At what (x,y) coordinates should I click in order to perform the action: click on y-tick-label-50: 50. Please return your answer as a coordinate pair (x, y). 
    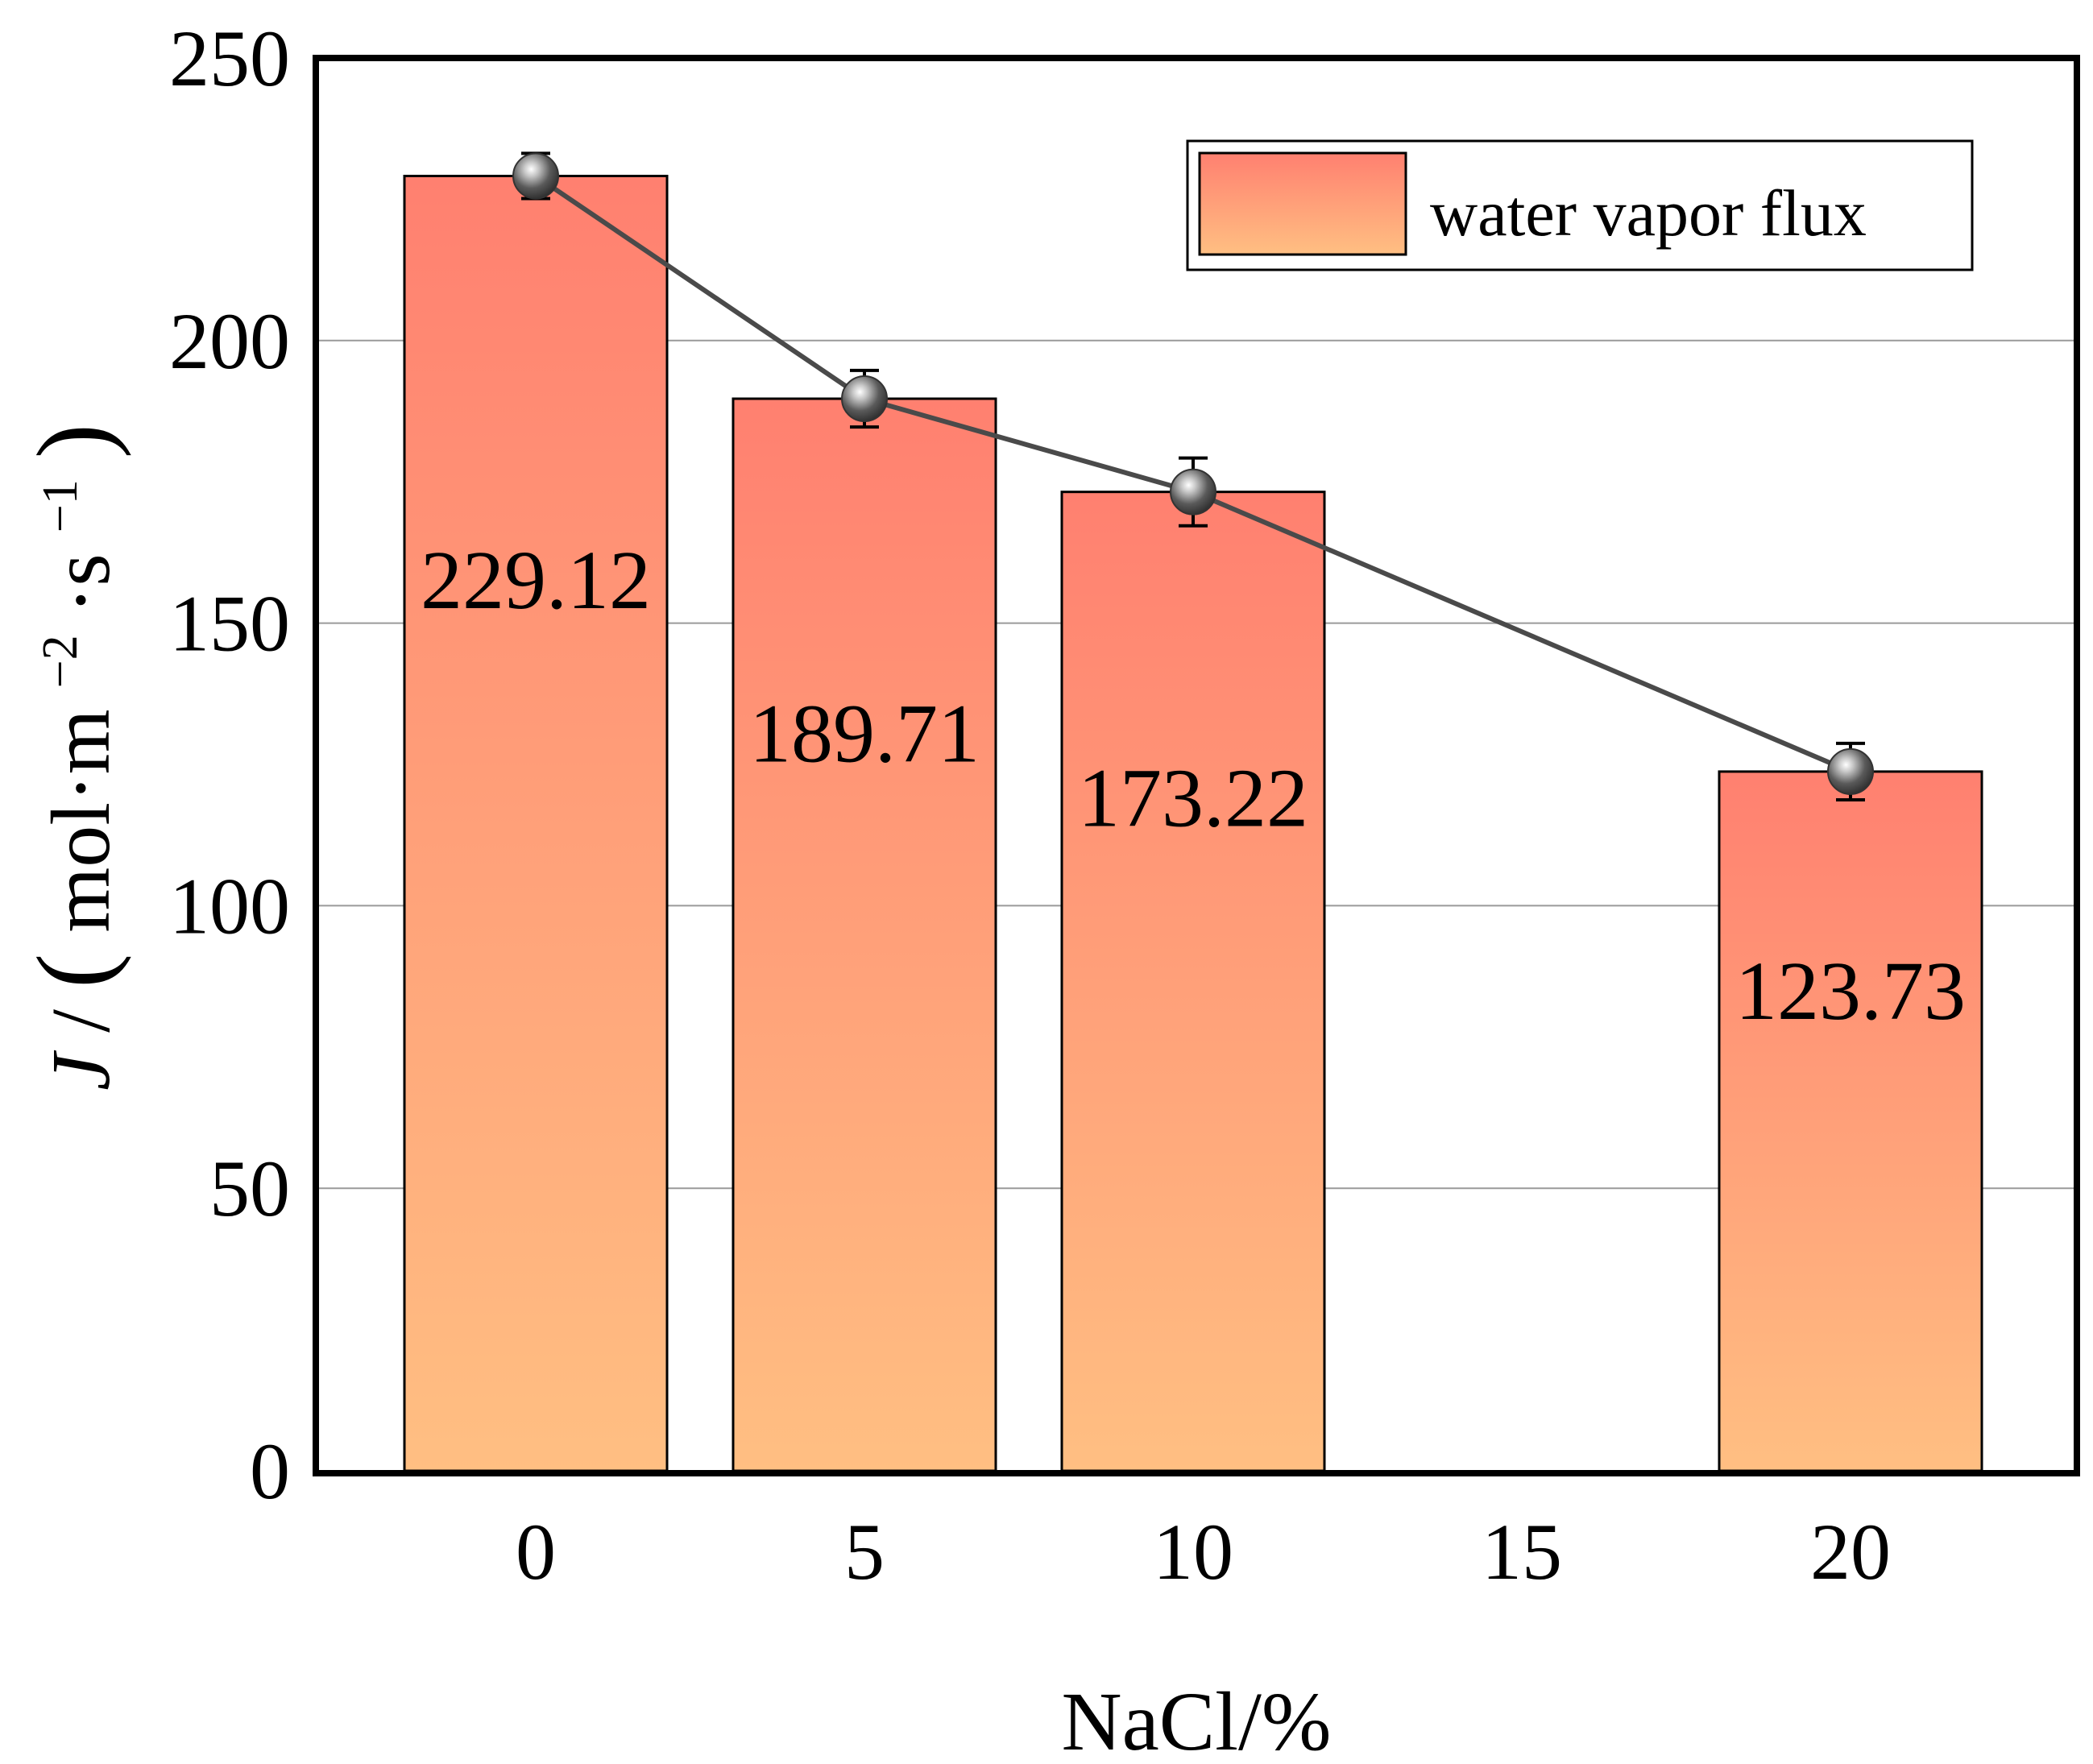
    Looking at the image, I should click on (249, 1188).